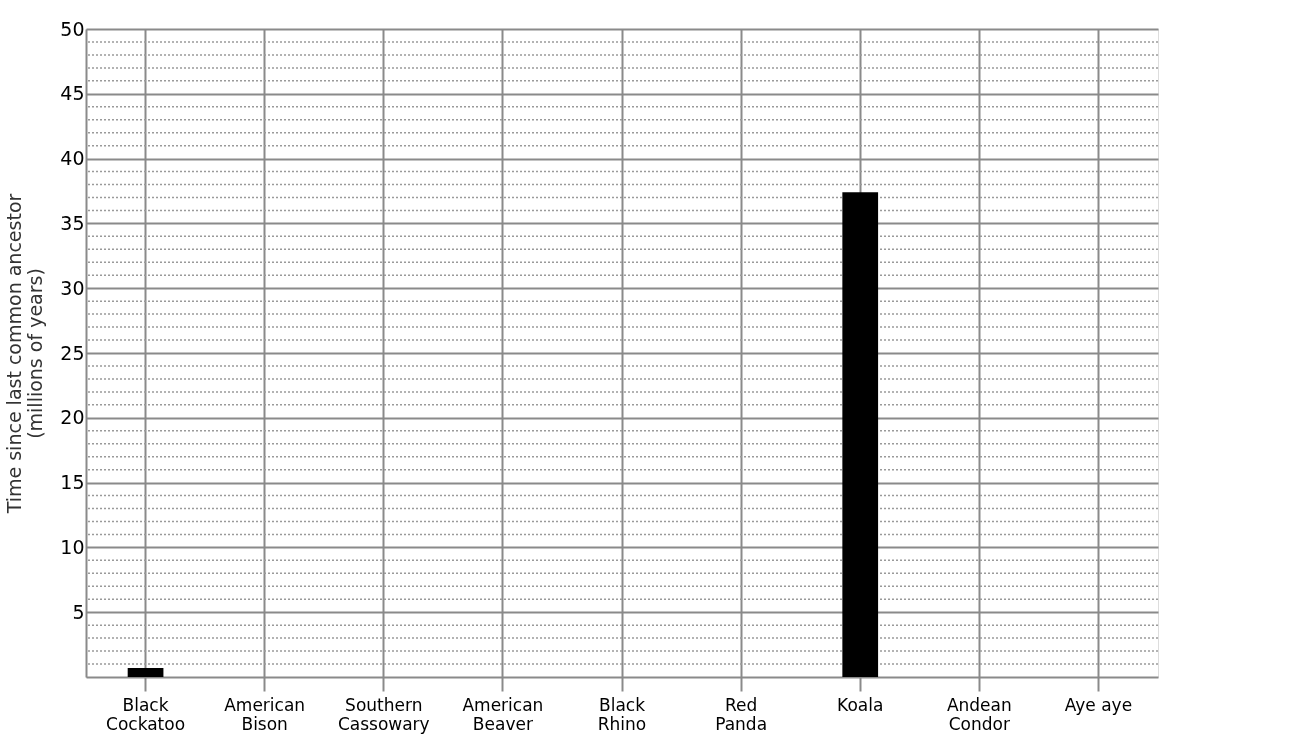 Image resolution: width=1295 pixels, height=743 pixels. Describe the element at coordinates (383, 714) in the screenshot. I see `x-tick-label: Southern Cassowary` at that location.